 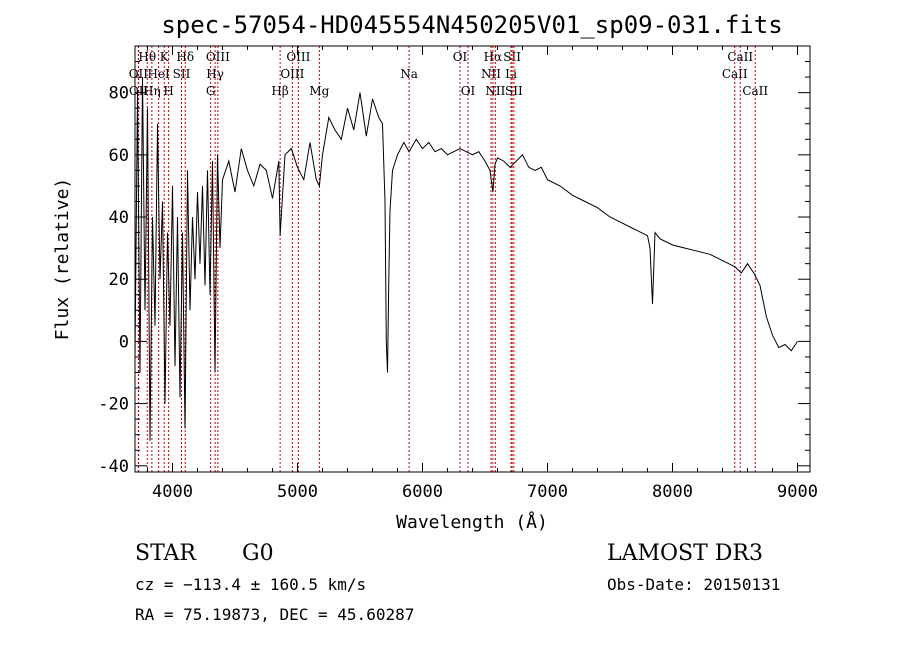 I want to click on line-marker-label-3: OIII, so click(x=218, y=57).